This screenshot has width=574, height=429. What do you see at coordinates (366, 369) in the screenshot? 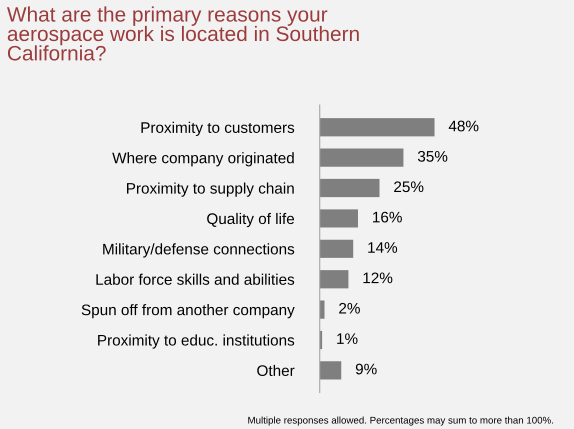
I see `data-label: 9%` at bounding box center [366, 369].